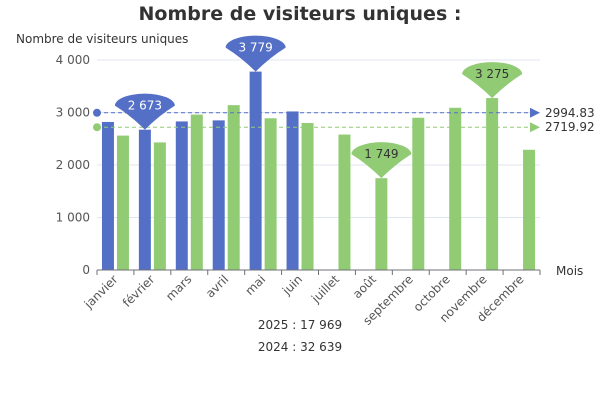 The width and height of the screenshot is (600, 400). What do you see at coordinates (255, 48) in the screenshot?
I see `max-label-2025: 3 779` at bounding box center [255, 48].